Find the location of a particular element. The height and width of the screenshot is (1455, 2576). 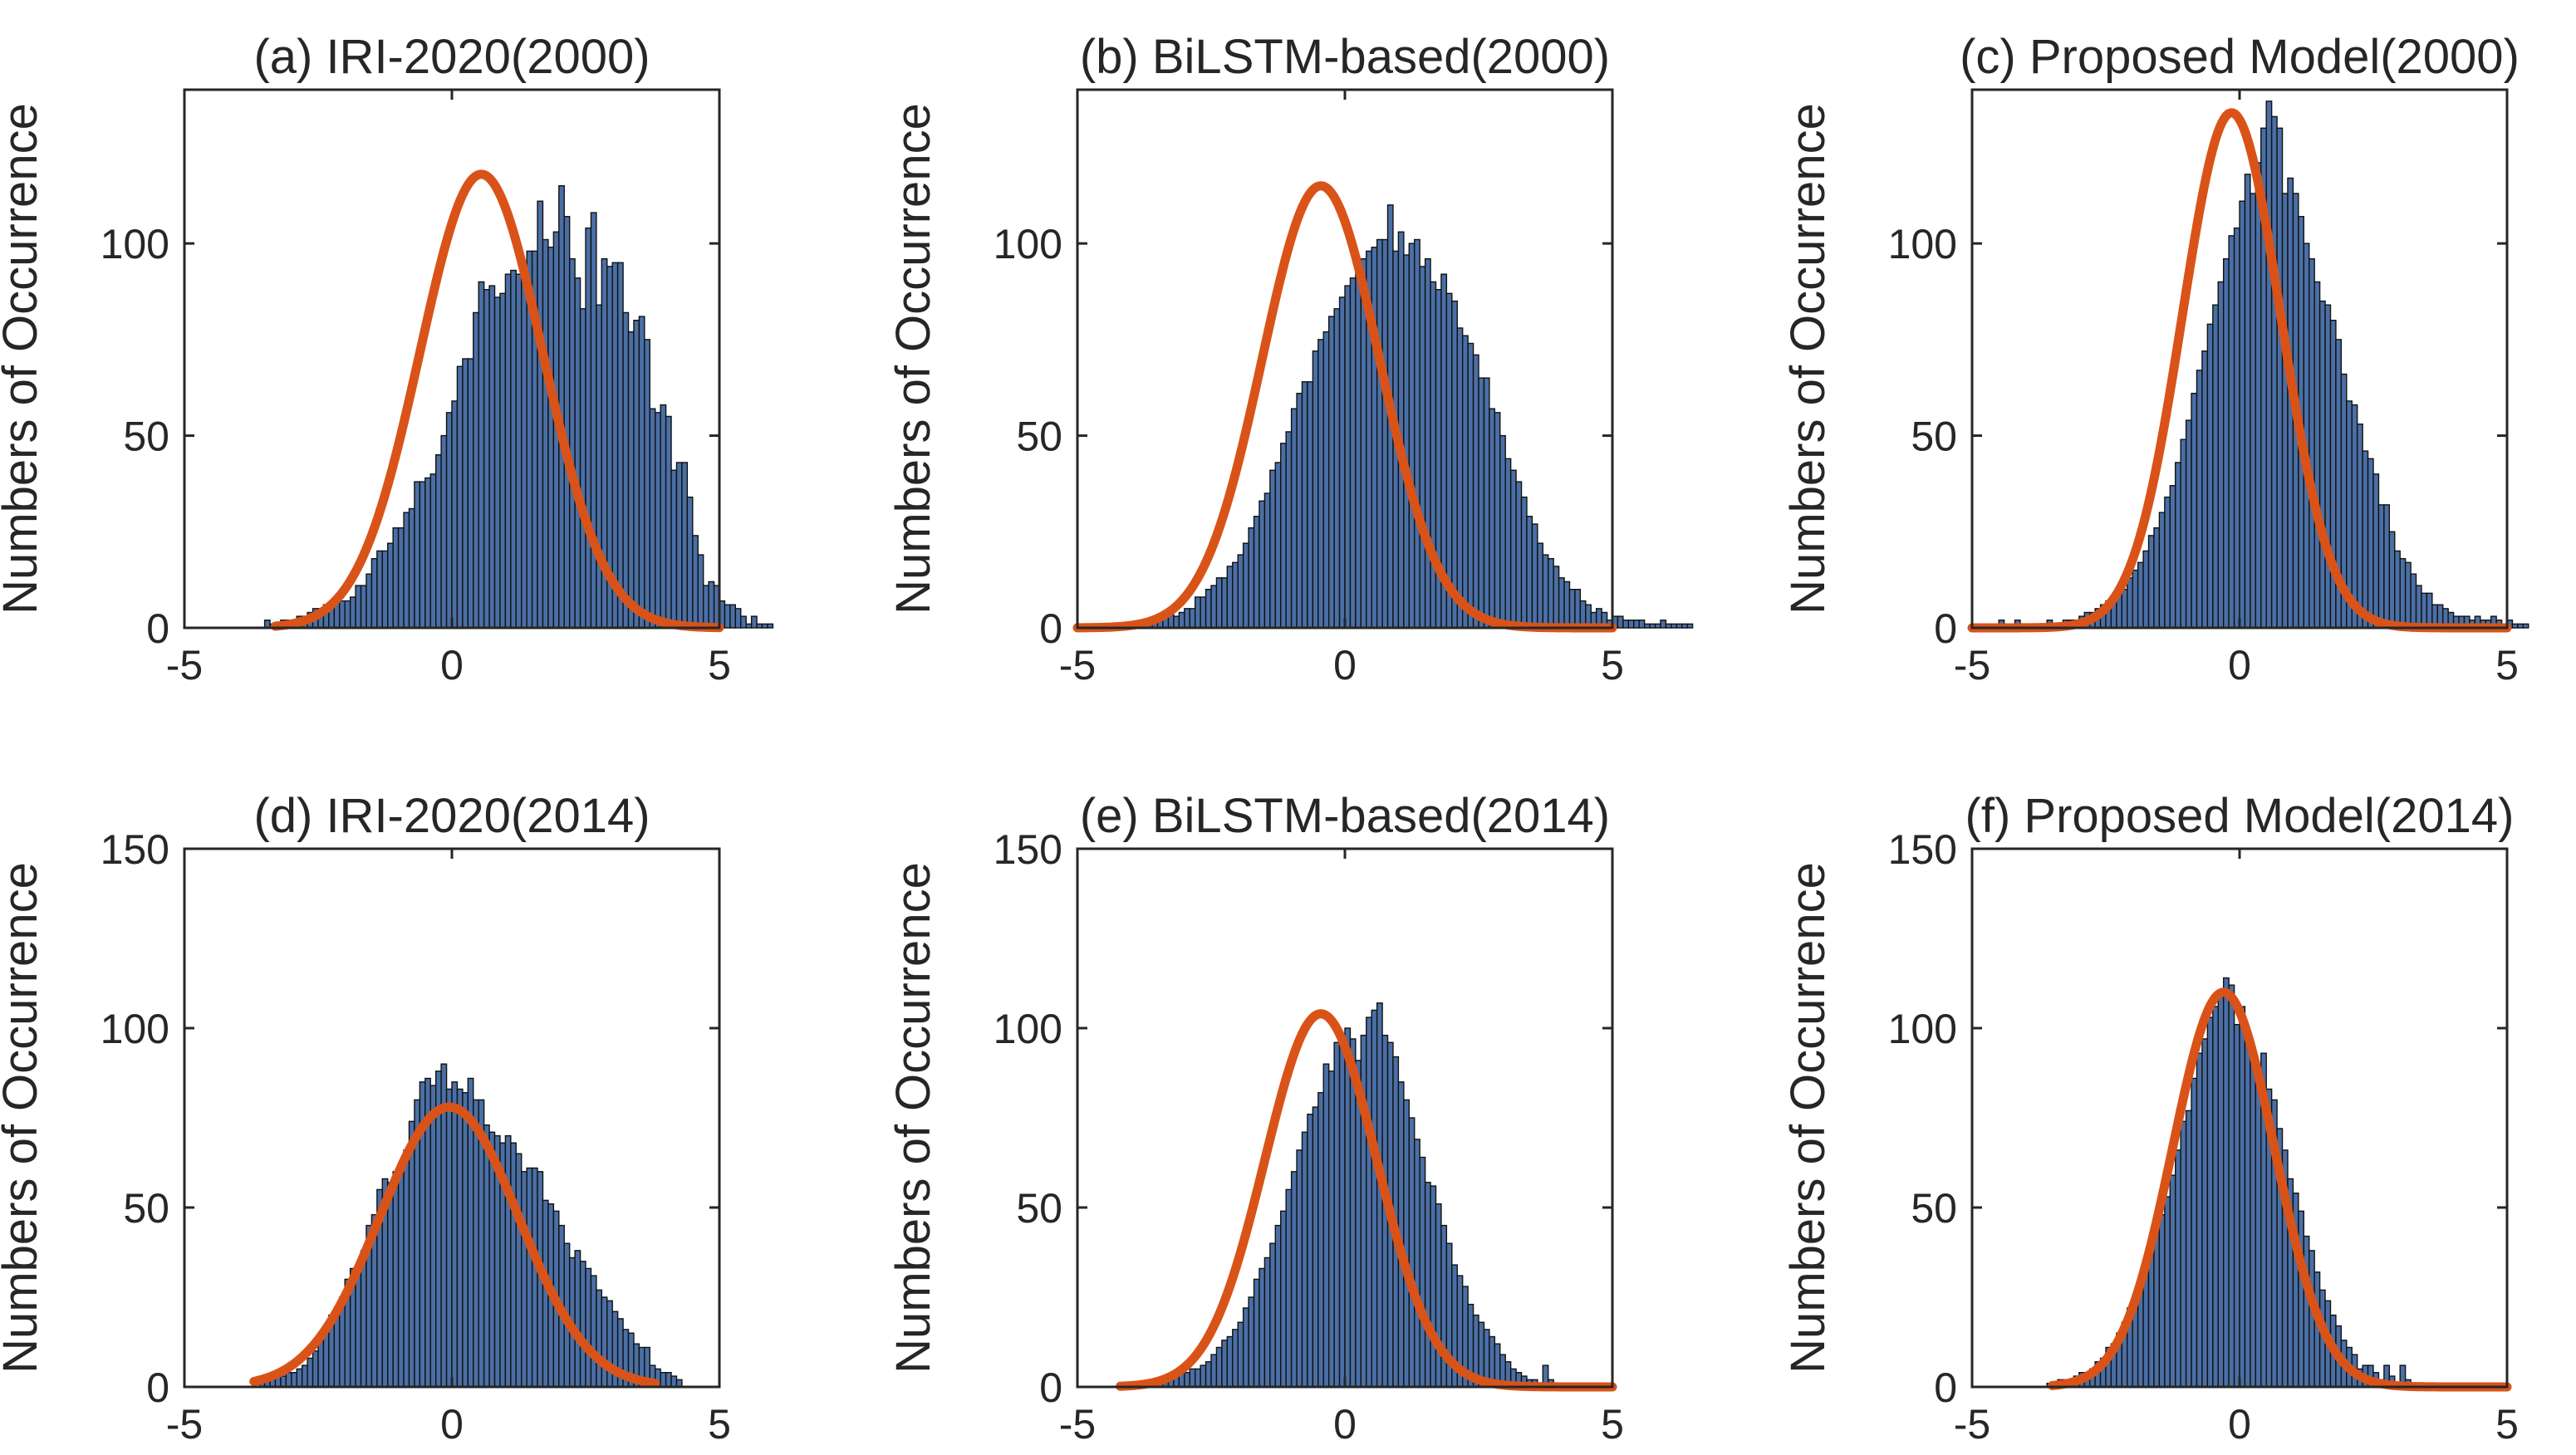

x-tick-label: 0 is located at coordinates (2239, 665).